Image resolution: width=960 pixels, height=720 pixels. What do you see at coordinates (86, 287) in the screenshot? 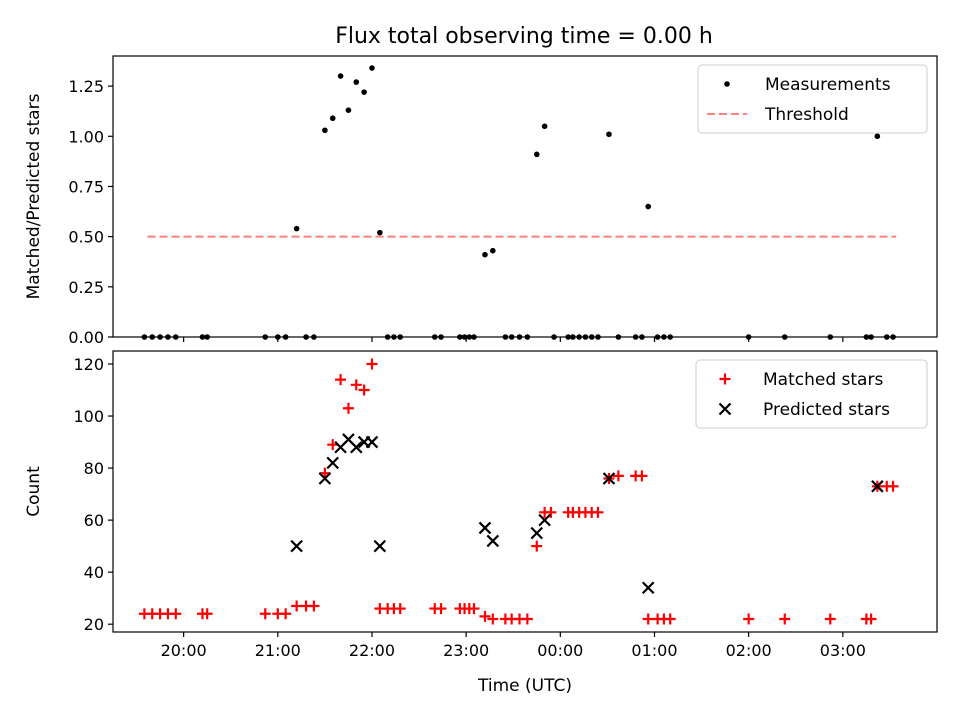
I see `y-tick-label: 0.25` at bounding box center [86, 287].